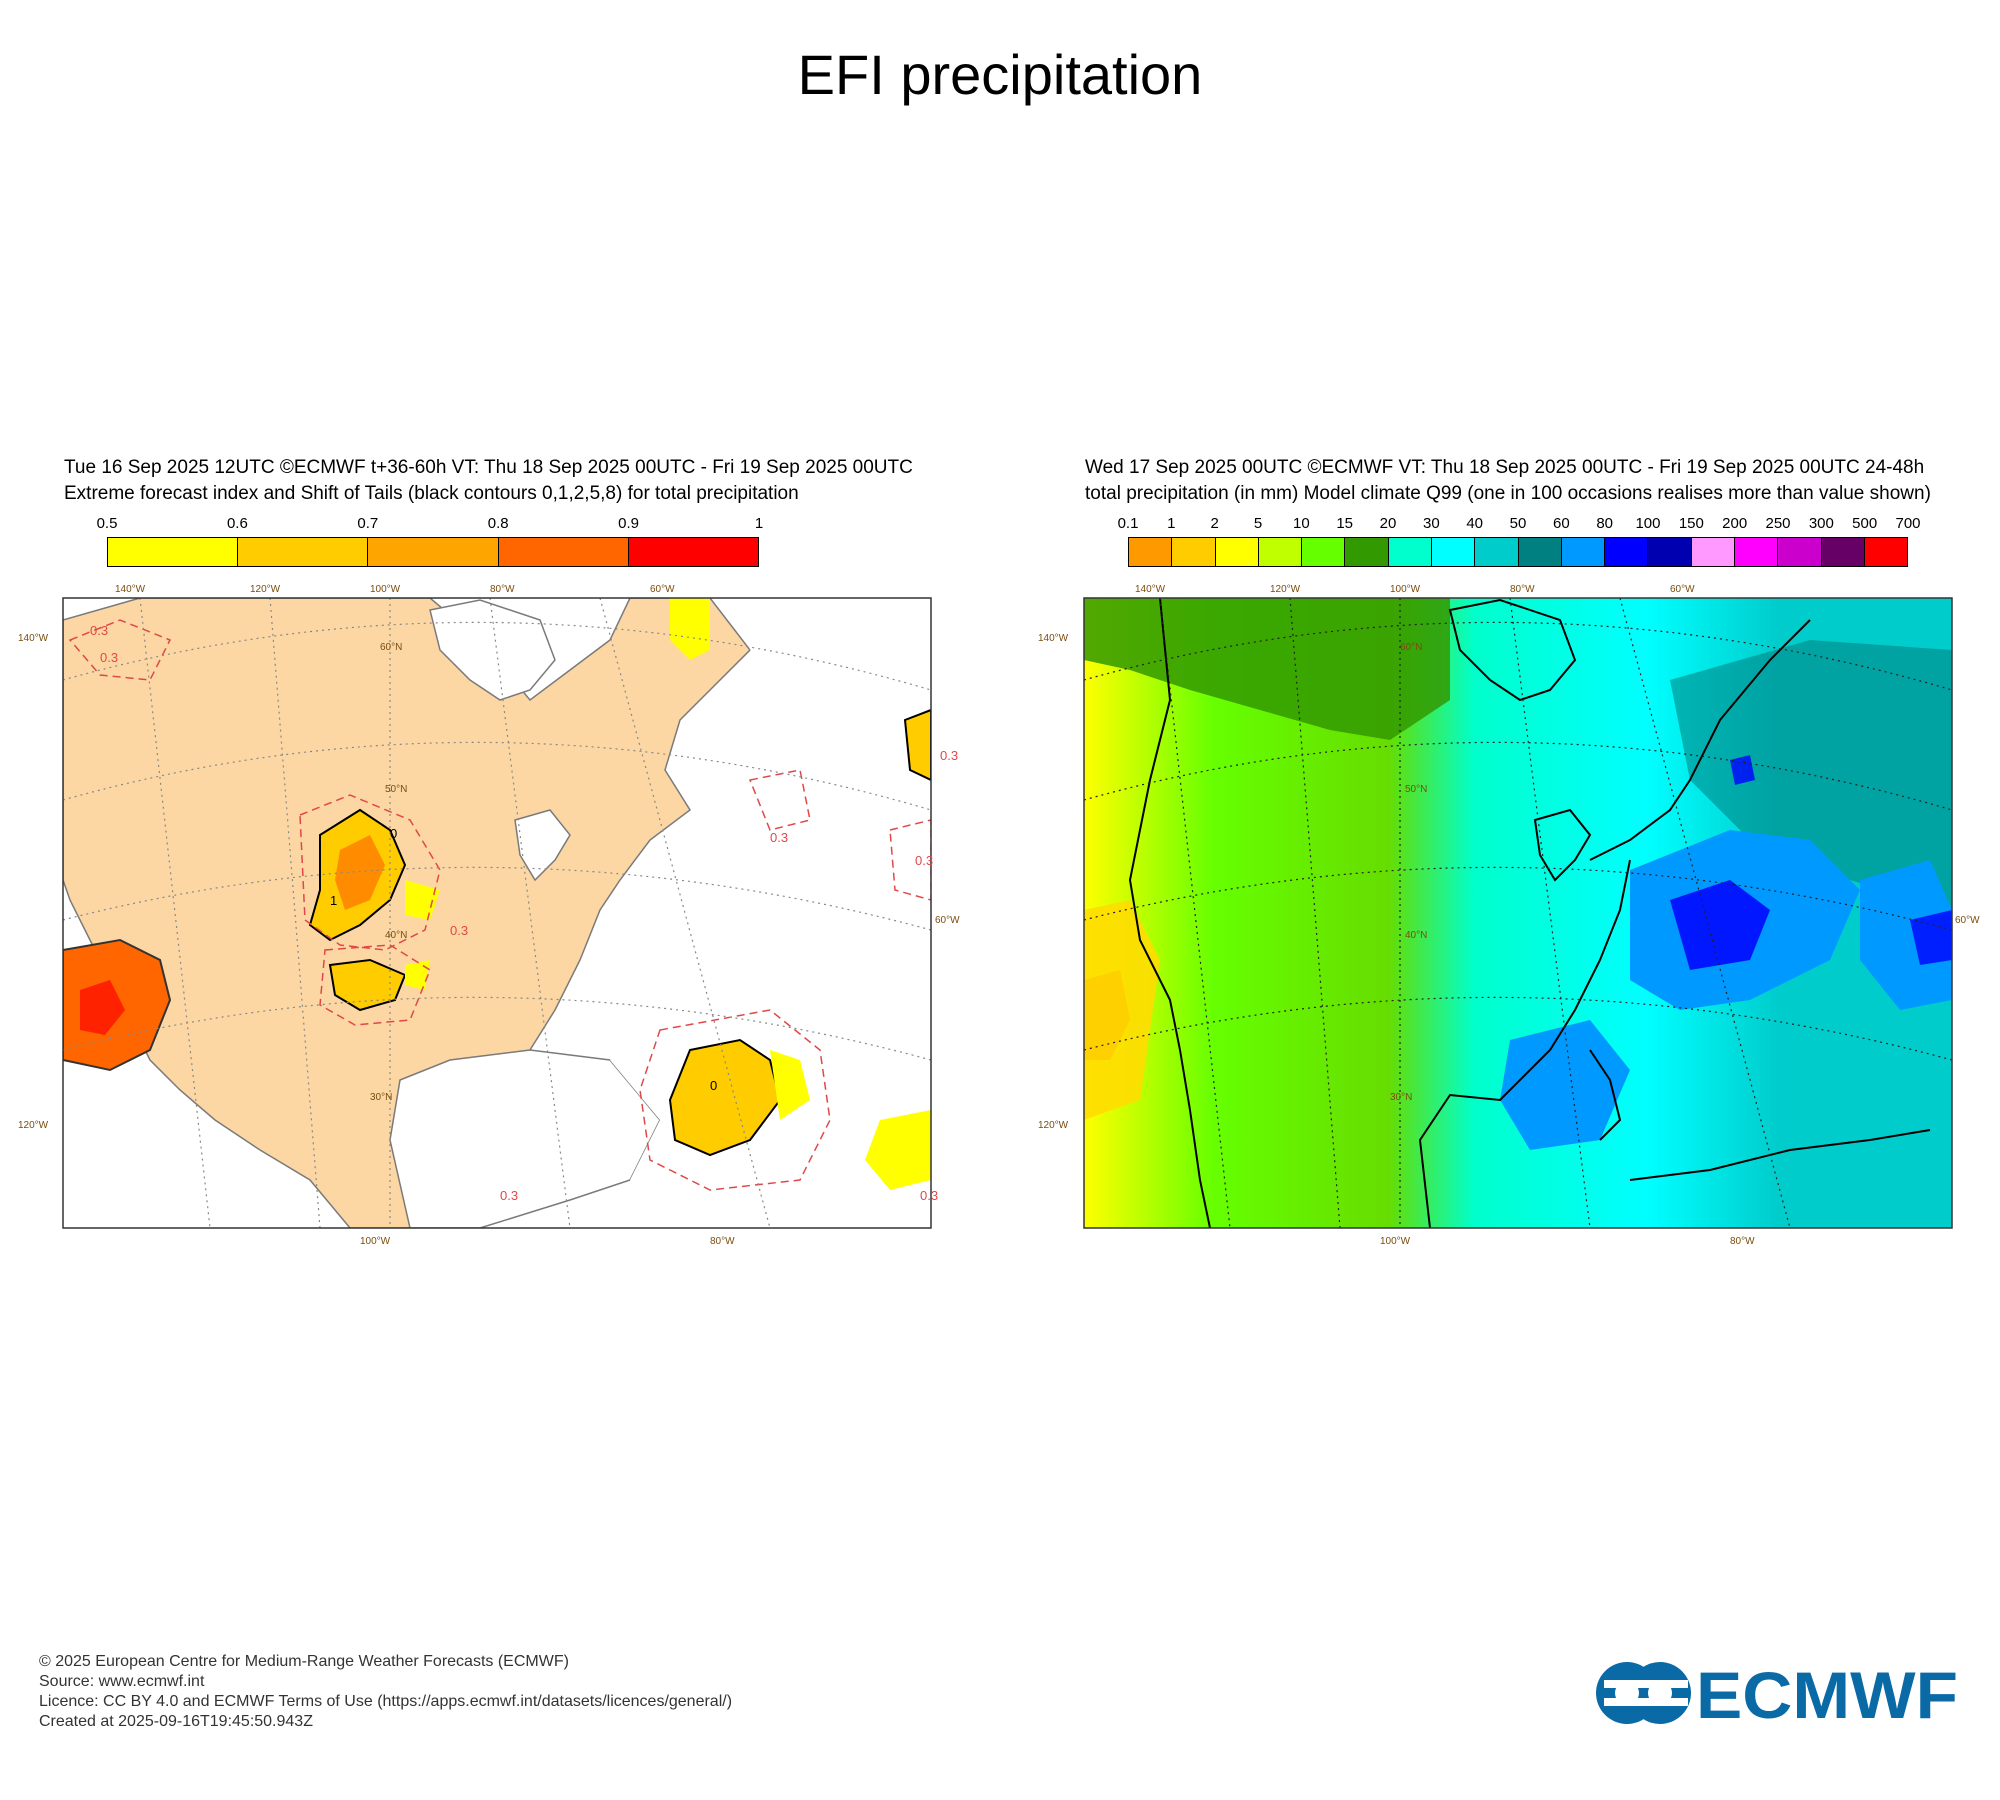  I want to click on right-map-coastlines, so click(1529, 913).